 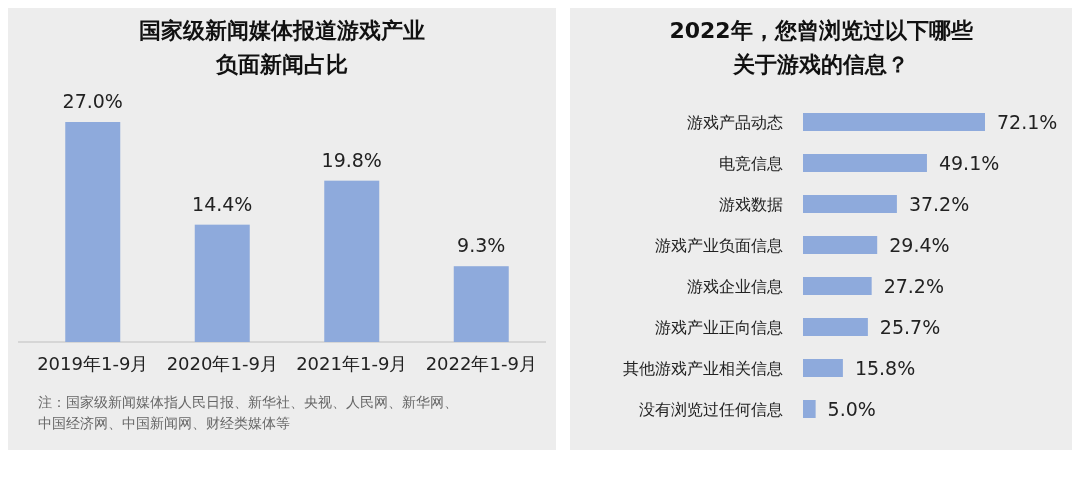 I want to click on y-tick-label: 游戏数据, so click(x=751, y=204).